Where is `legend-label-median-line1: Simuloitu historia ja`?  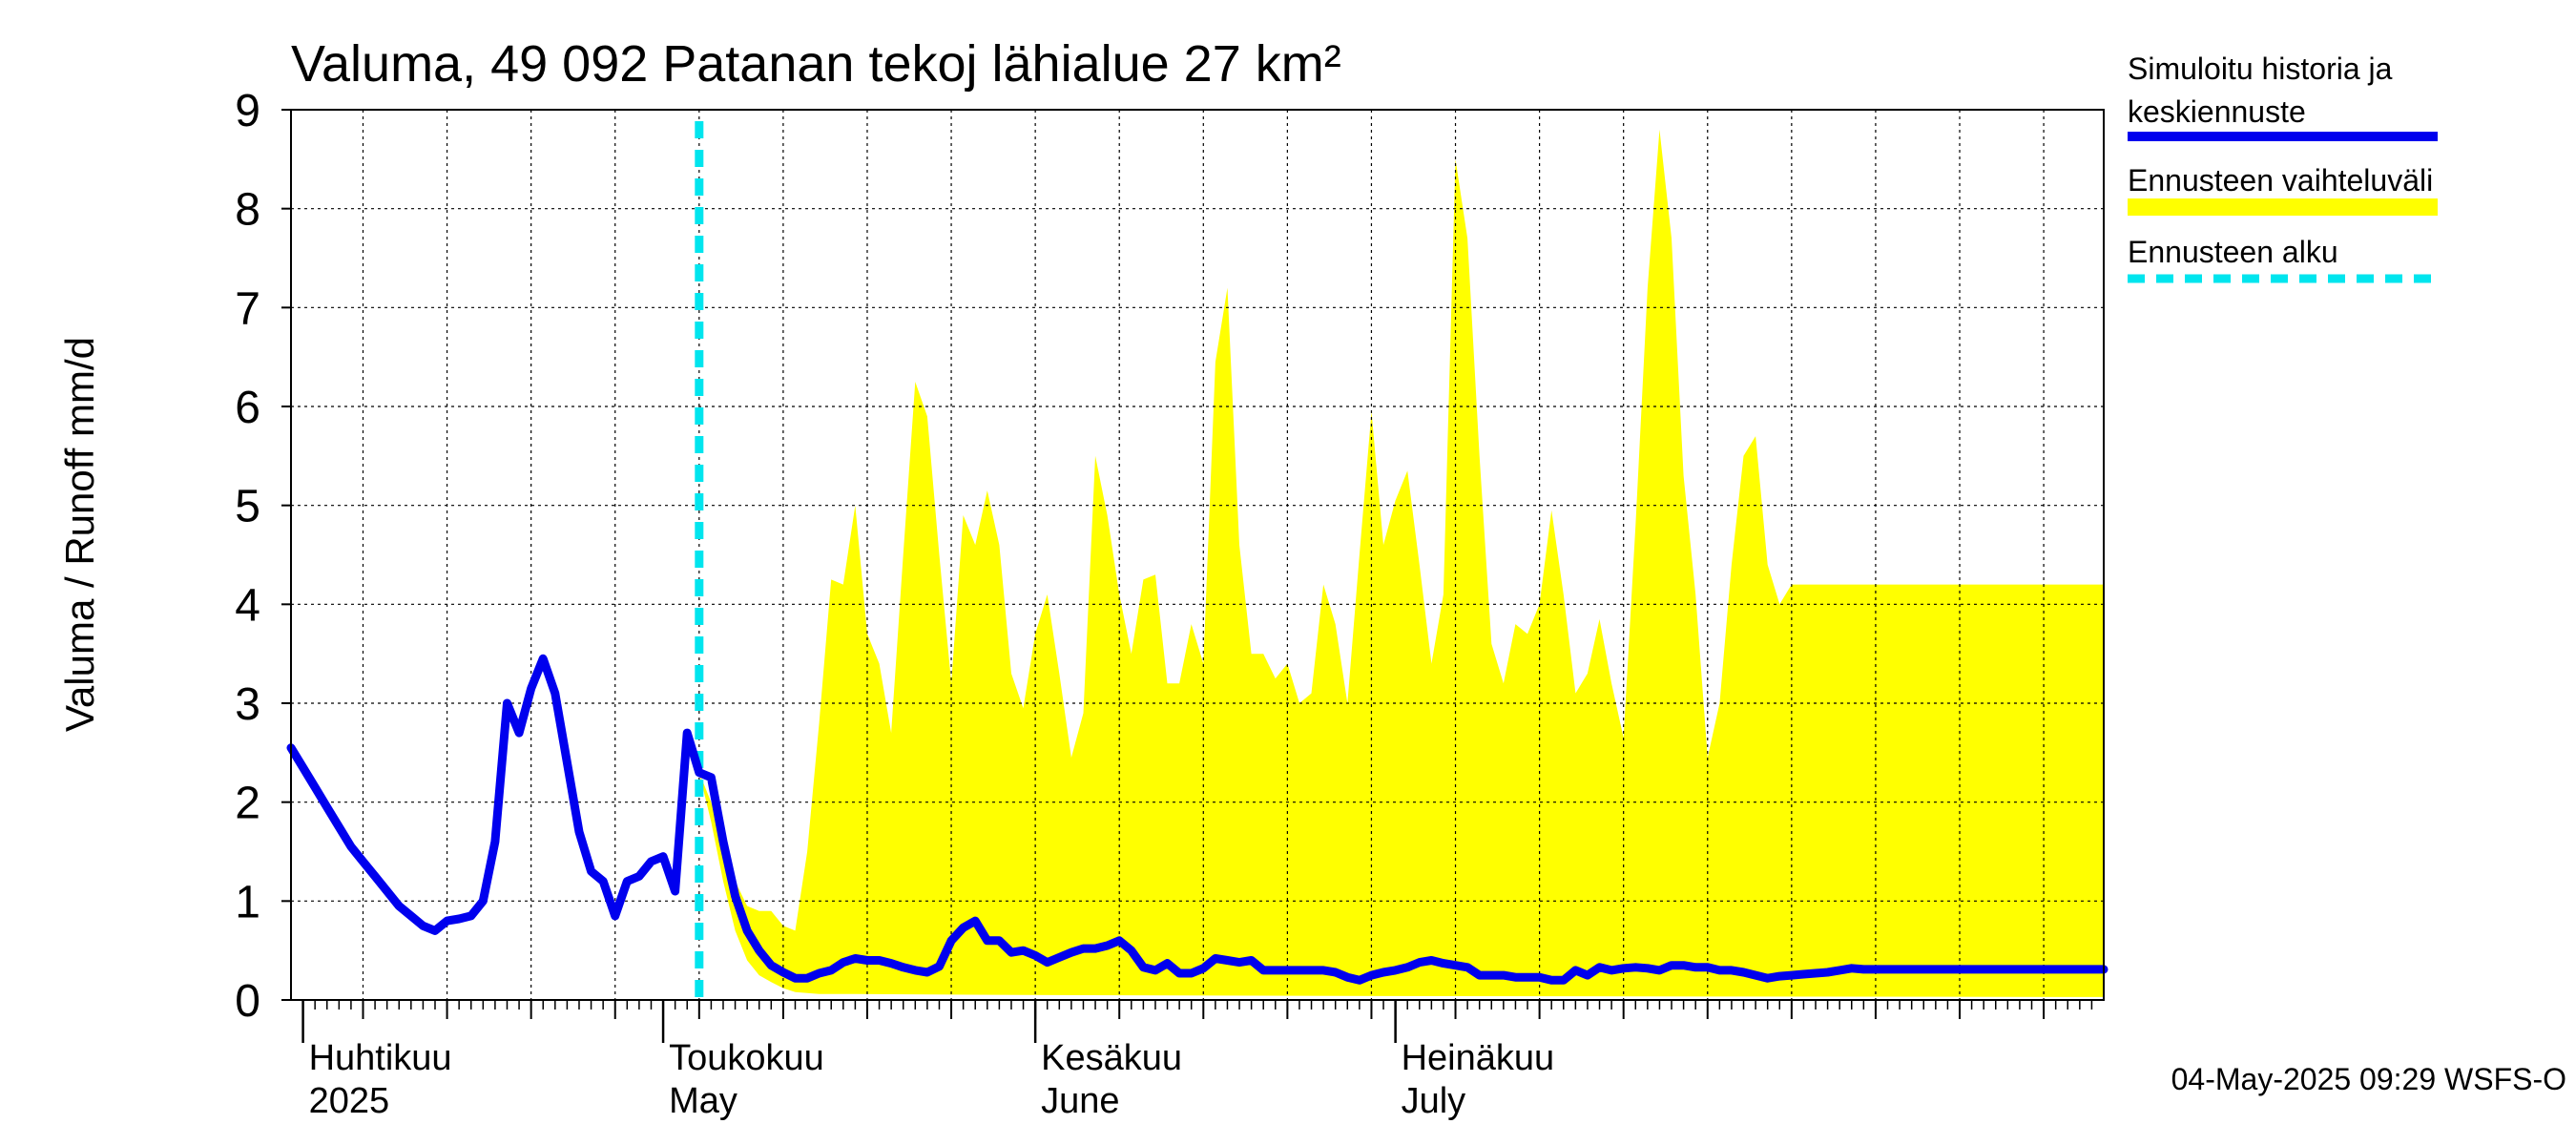 legend-label-median-line1: Simuloitu historia ja is located at coordinates (2260, 69).